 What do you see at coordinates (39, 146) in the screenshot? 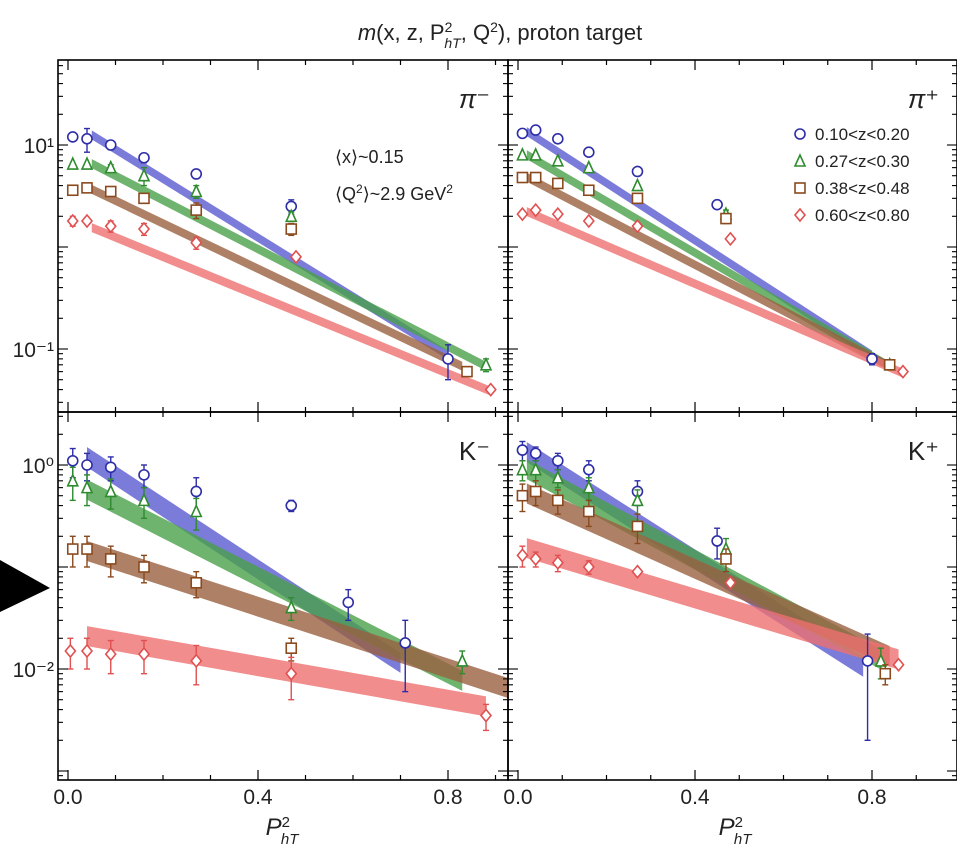
I see `y-tick-label: 10¹` at bounding box center [39, 146].